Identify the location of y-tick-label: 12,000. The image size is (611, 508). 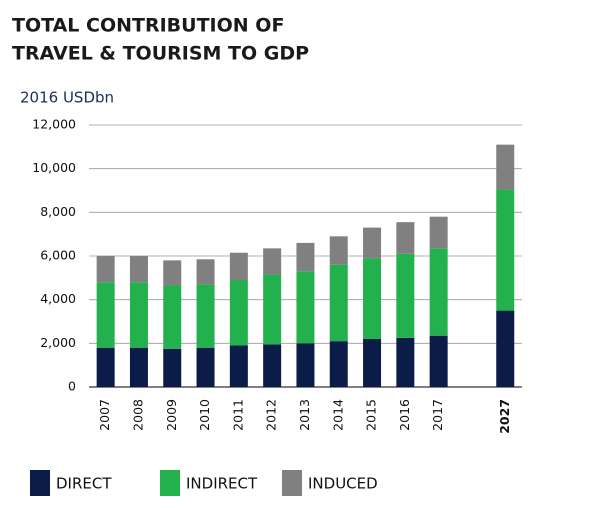
(54, 124).